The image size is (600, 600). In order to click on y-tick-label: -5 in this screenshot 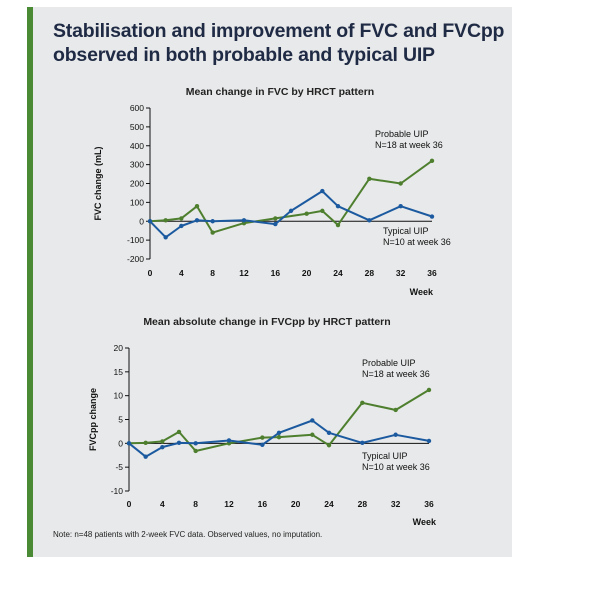, I will do `click(119, 467)`.